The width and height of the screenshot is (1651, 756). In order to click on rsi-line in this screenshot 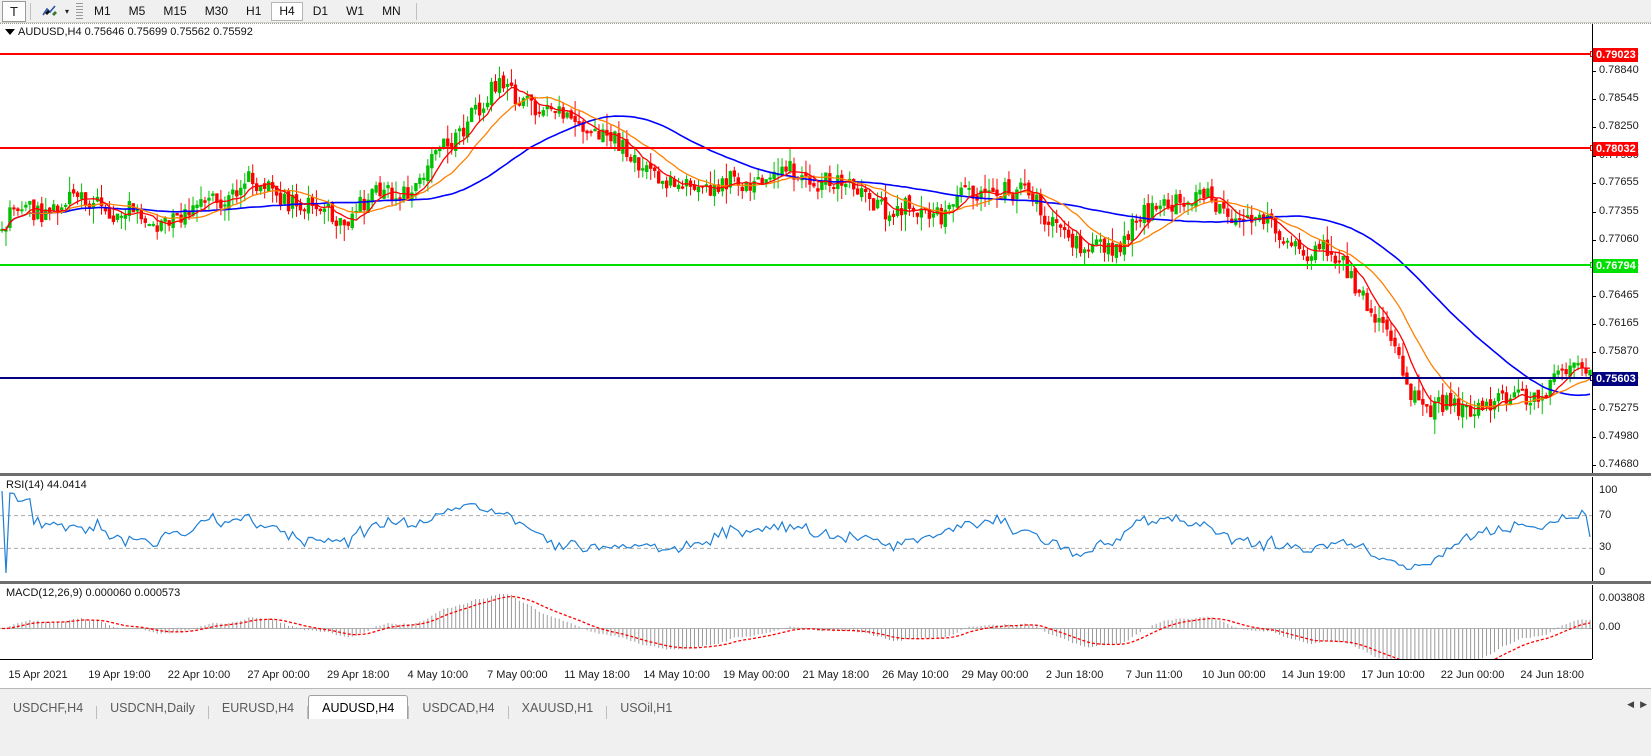, I will do `click(796, 532)`.